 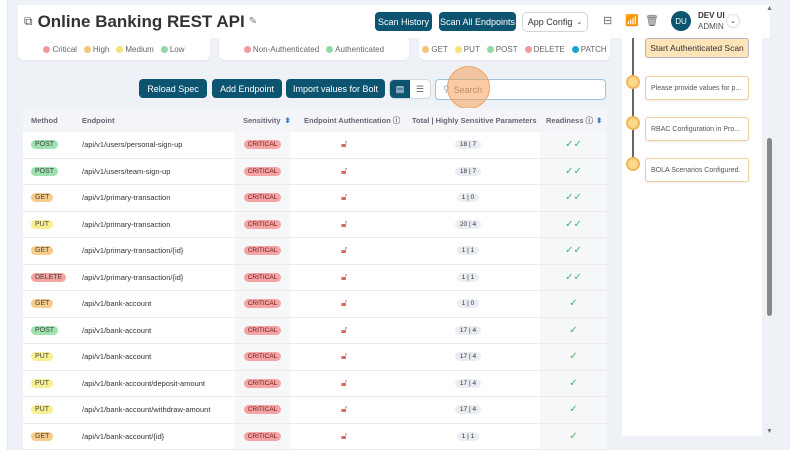 I want to click on import-values-button: Import values for Bolt, so click(x=335, y=88).